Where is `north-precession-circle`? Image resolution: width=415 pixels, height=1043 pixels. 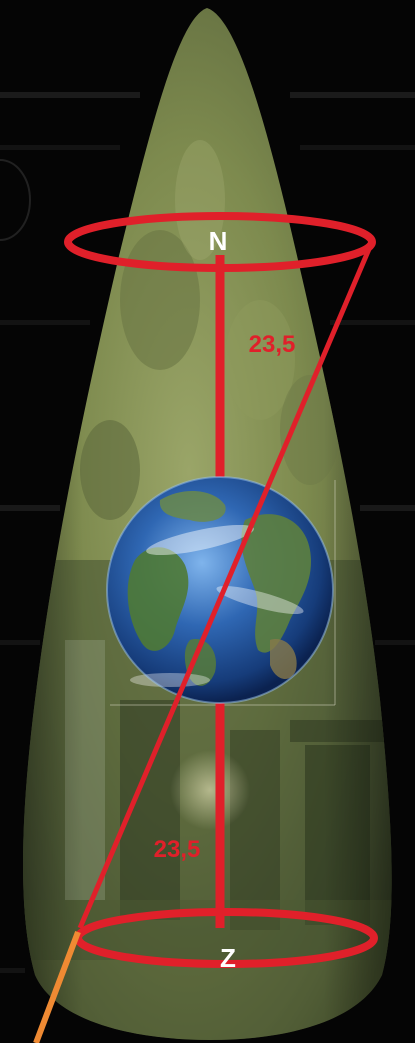 north-precession-circle is located at coordinates (220, 242).